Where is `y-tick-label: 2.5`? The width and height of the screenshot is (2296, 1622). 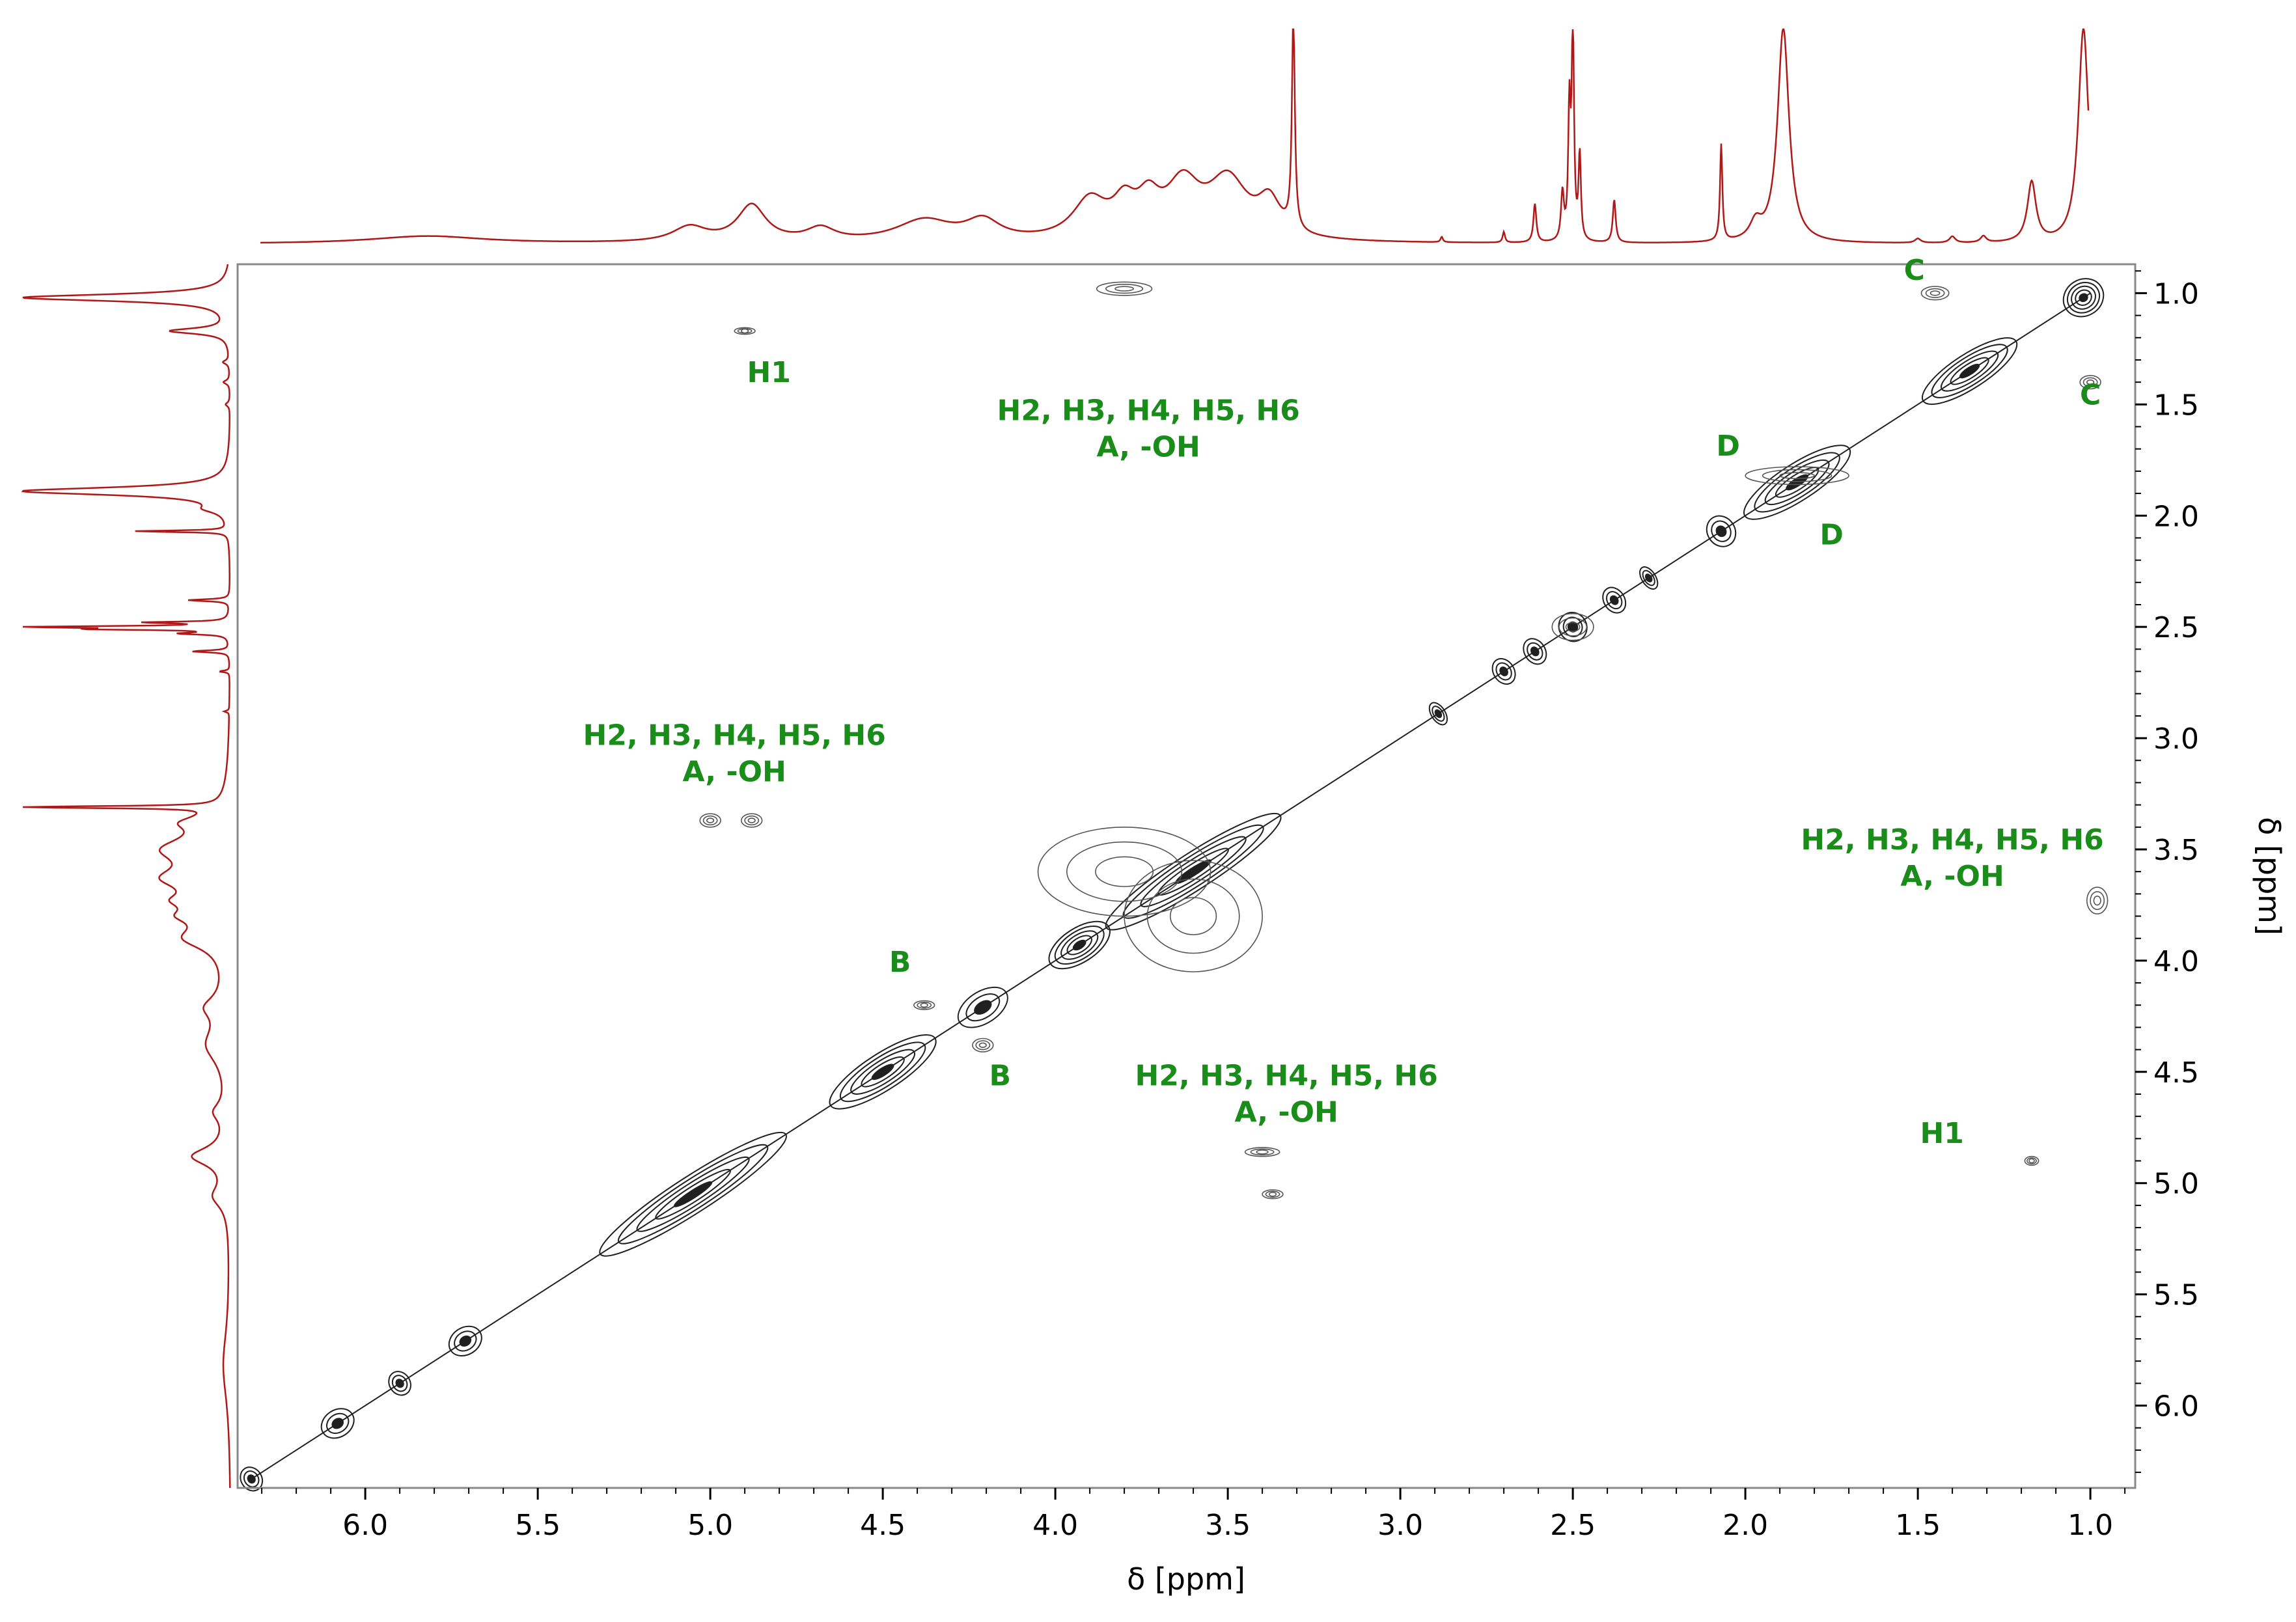
y-tick-label: 2.5 is located at coordinates (2176, 627).